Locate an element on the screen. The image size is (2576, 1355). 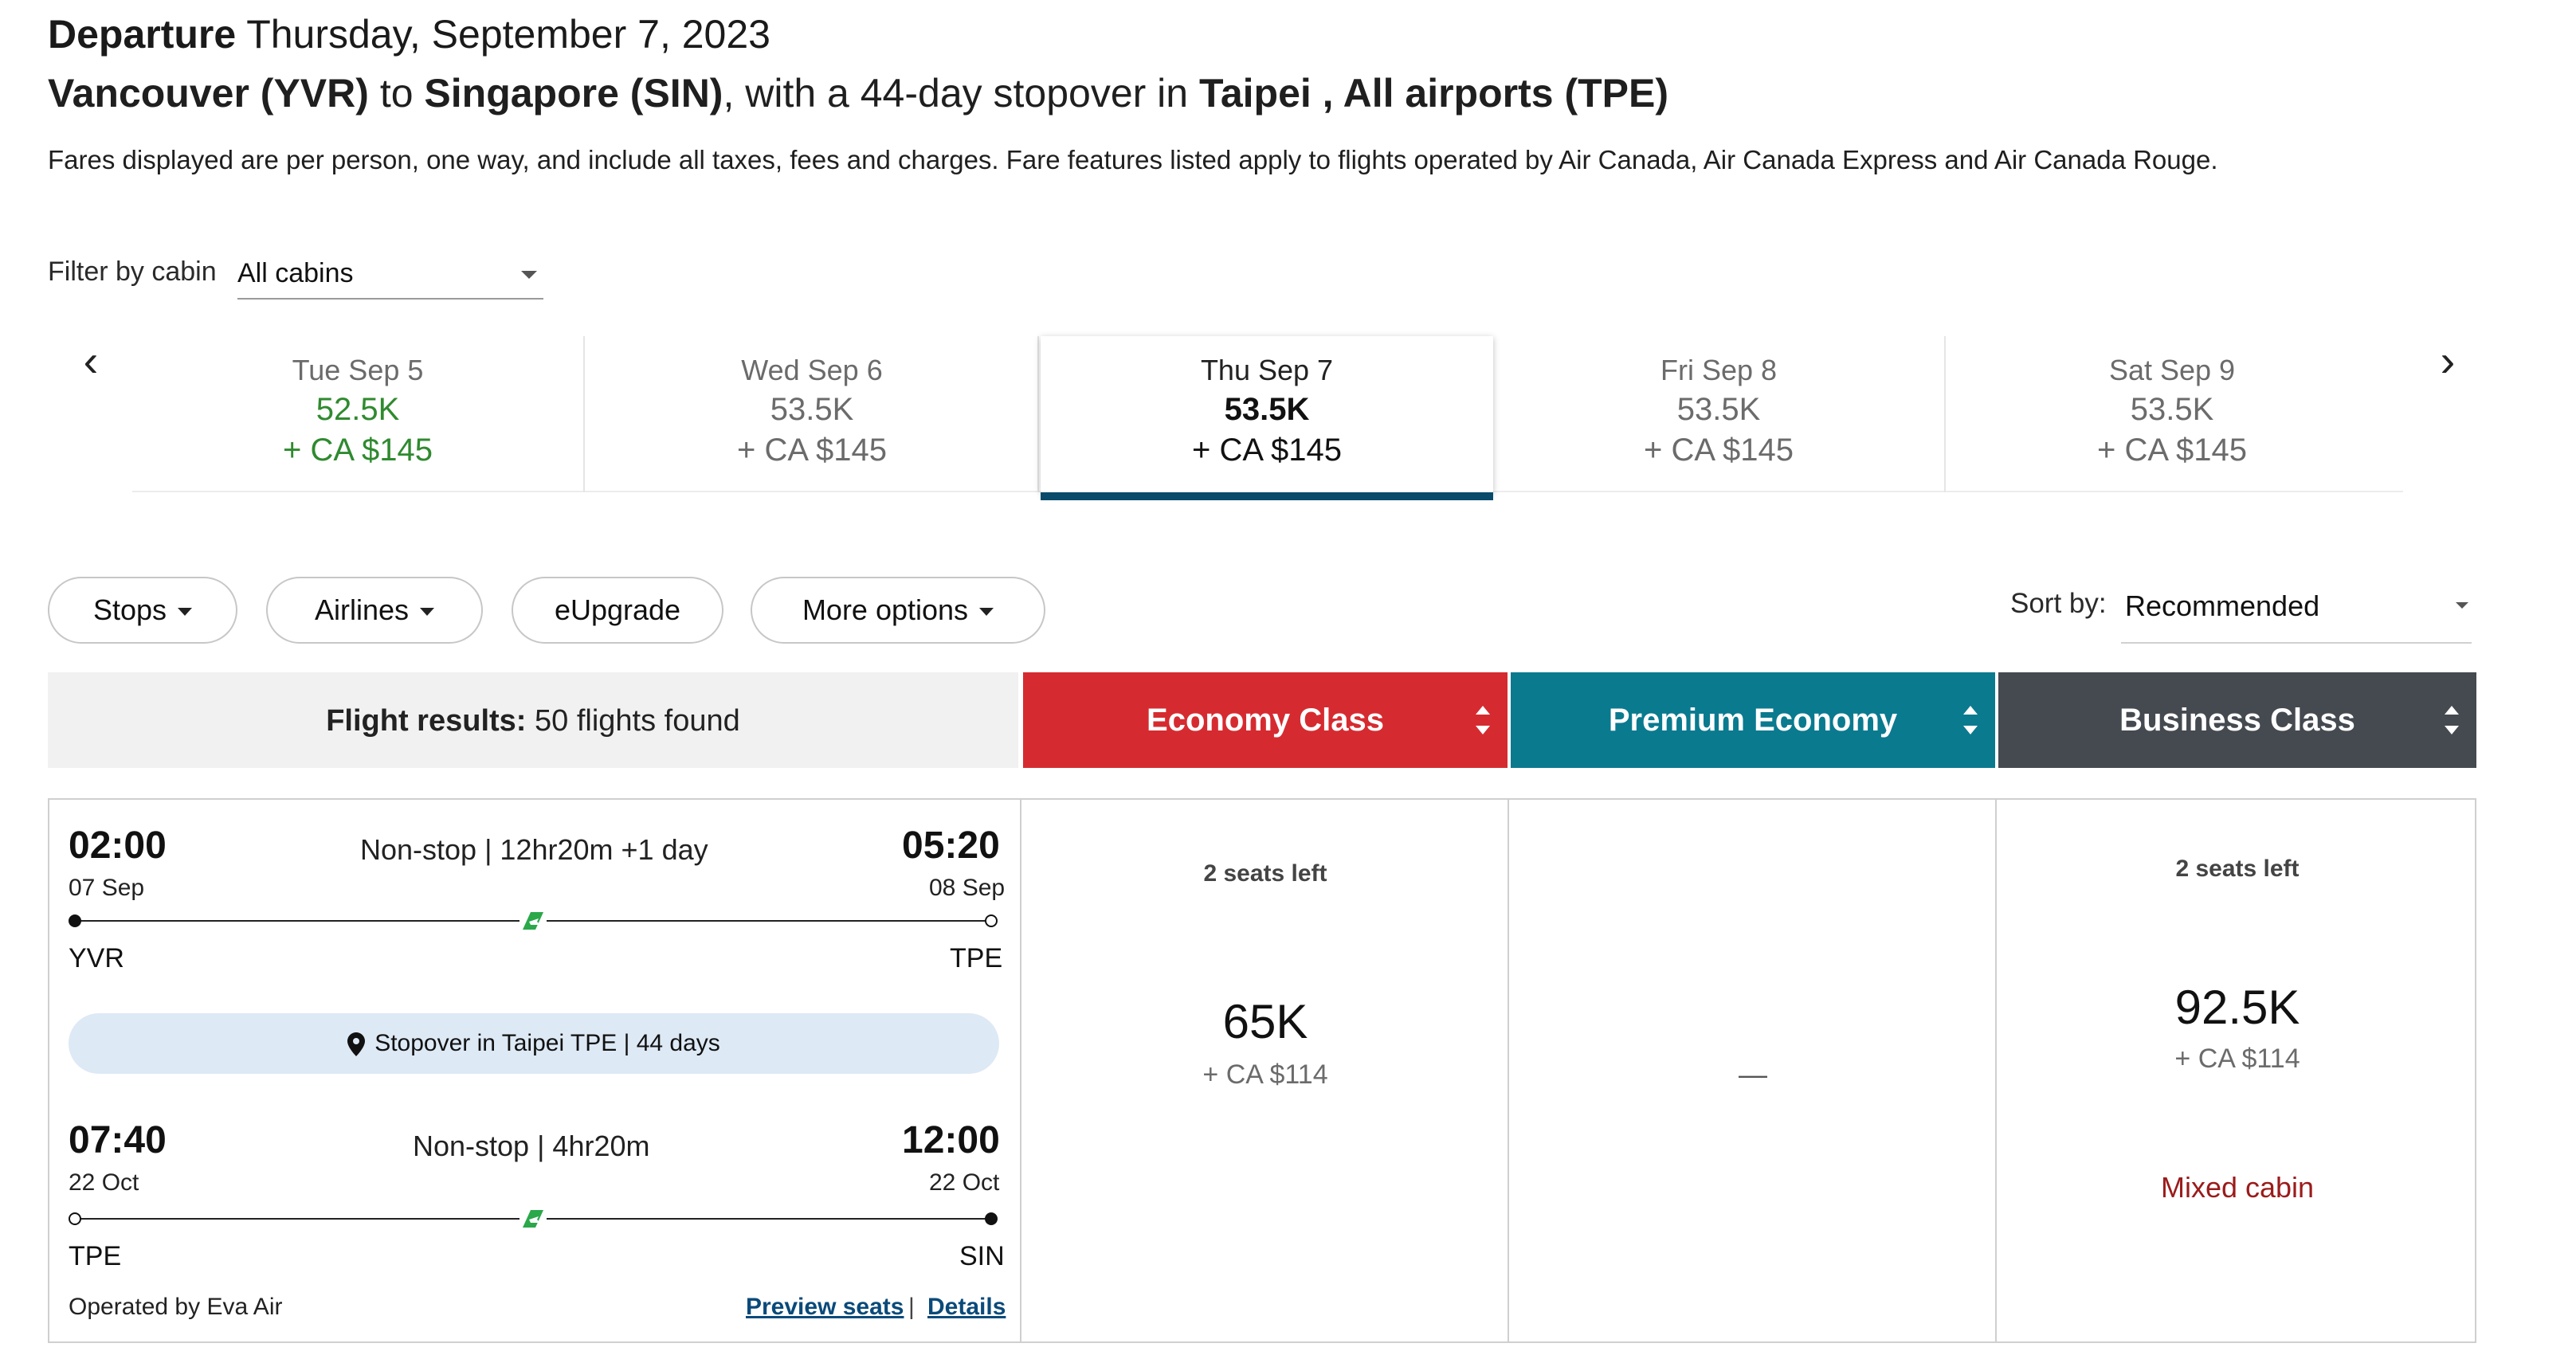
departure-date: Thursday, September 7, 2023 is located at coordinates (508, 35).